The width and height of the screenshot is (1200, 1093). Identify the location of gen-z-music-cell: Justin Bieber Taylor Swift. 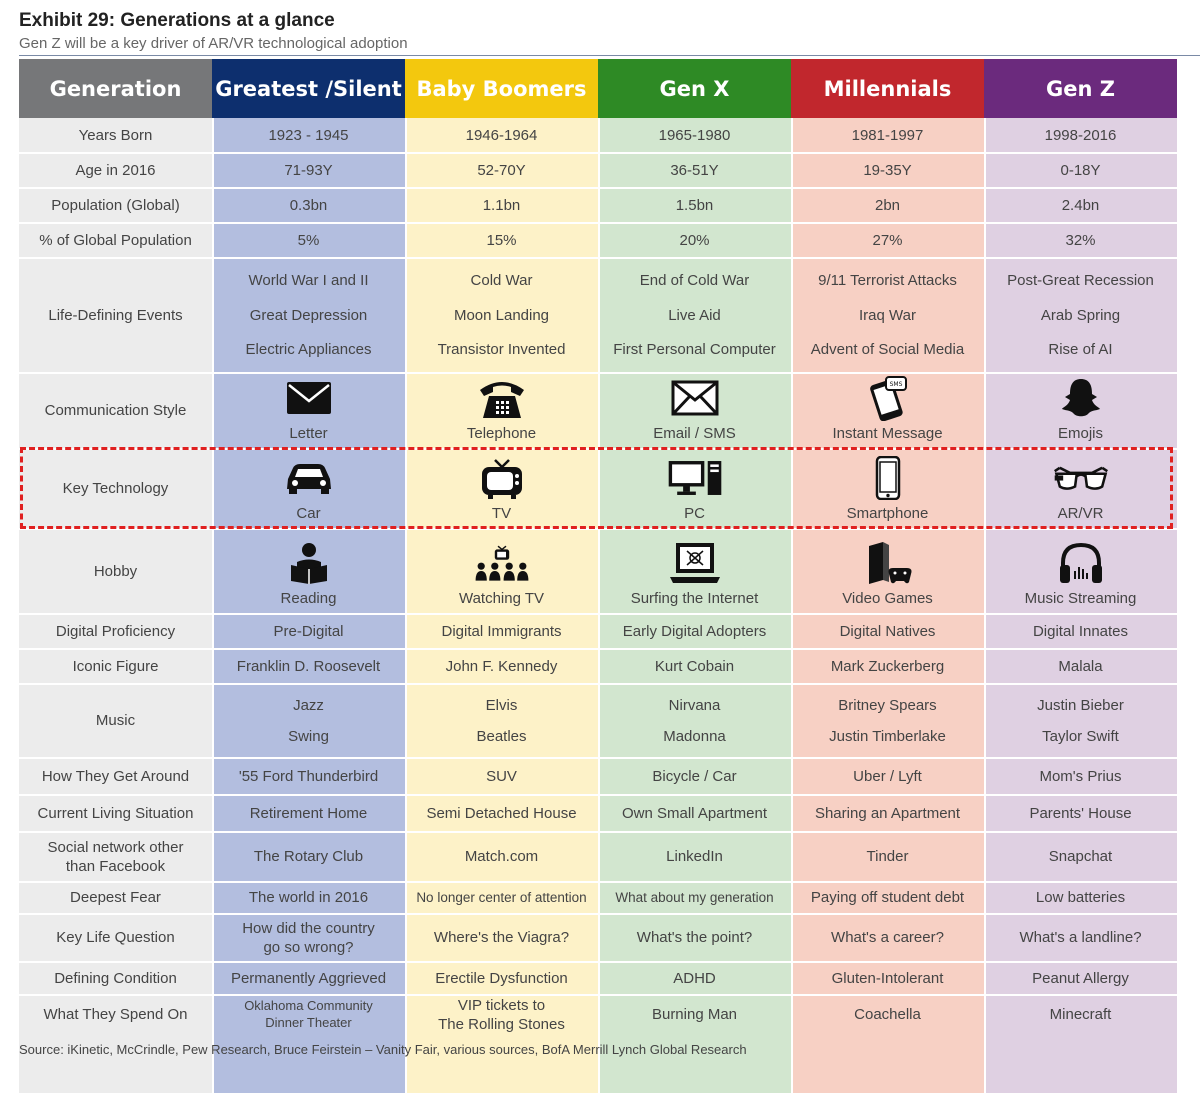
(1080, 721).